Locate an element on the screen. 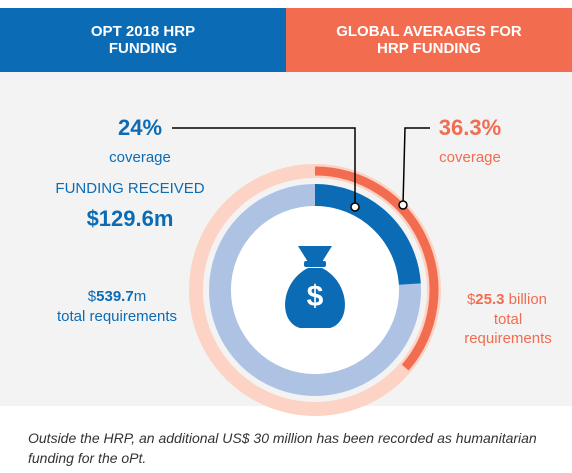 Image resolution: width=572 pixels, height=473 pixels. header-right: GLOBAL AVERAGES FOR HRP FUNDING is located at coordinates (429, 40).